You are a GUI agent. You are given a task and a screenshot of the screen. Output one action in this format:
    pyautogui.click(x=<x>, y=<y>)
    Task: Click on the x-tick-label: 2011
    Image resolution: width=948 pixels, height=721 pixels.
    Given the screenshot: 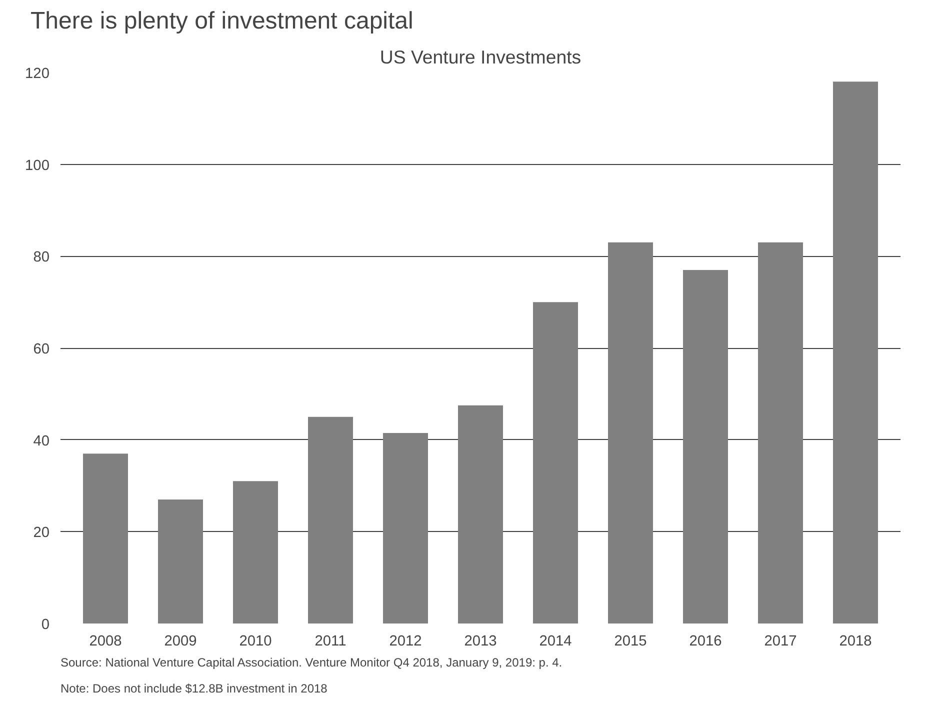 What is the action you would take?
    pyautogui.click(x=330, y=642)
    